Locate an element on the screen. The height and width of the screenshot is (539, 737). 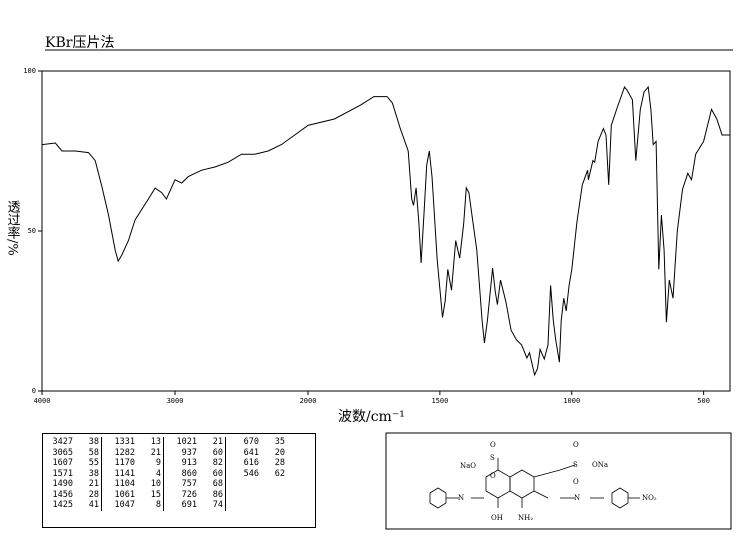
x-tick-label: 1500 is located at coordinates (439, 401).